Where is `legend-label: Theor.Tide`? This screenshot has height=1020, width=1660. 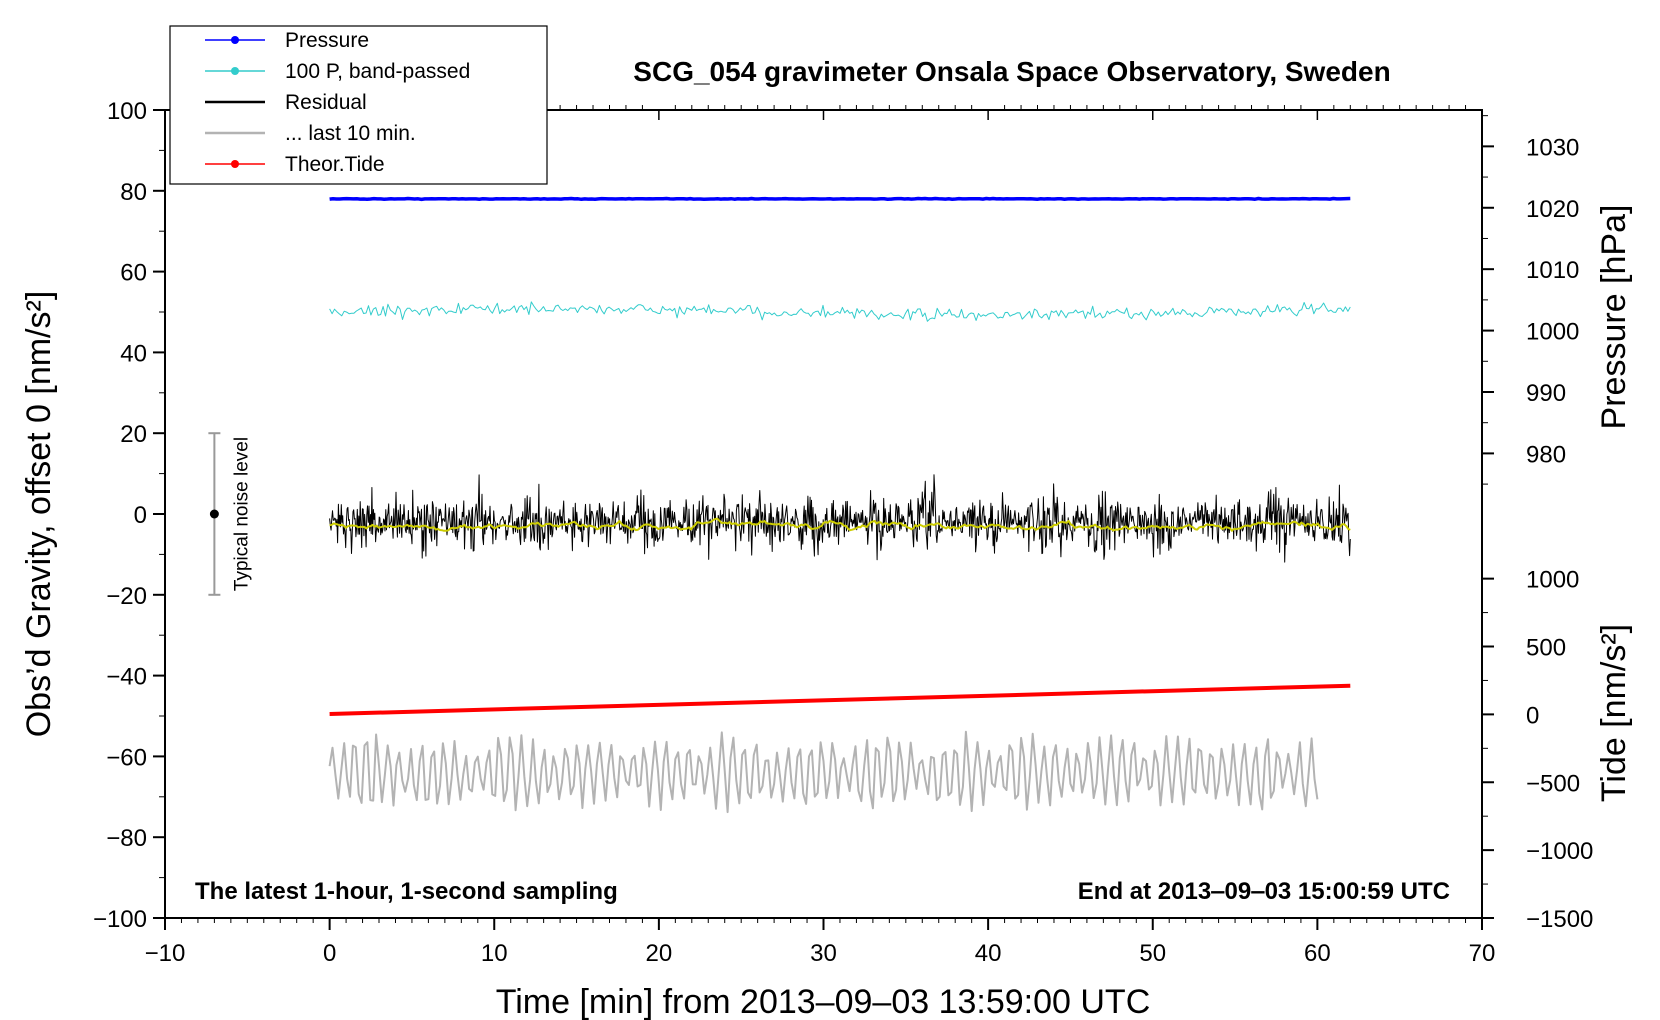
legend-label: Theor.Tide is located at coordinates (335, 164).